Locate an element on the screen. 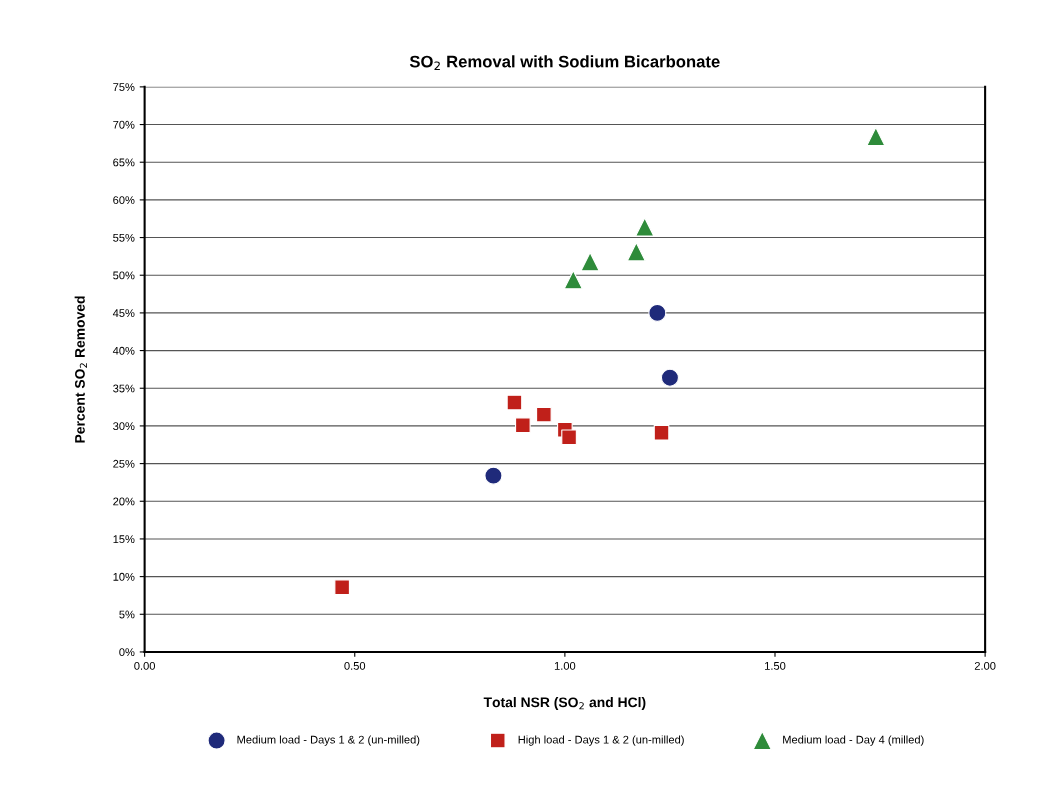 This screenshot has width=1048, height=797. x-tick-label: 0.50 is located at coordinates (355, 665).